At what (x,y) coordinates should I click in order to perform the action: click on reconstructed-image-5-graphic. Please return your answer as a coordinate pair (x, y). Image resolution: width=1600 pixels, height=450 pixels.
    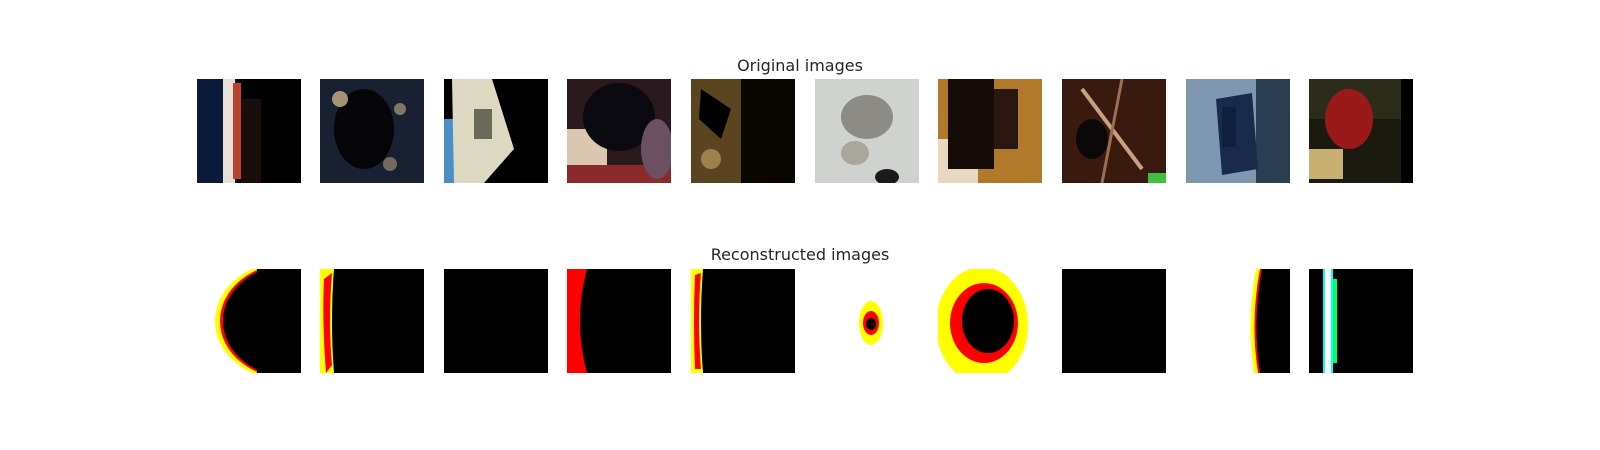
    Looking at the image, I should click on (743, 321).